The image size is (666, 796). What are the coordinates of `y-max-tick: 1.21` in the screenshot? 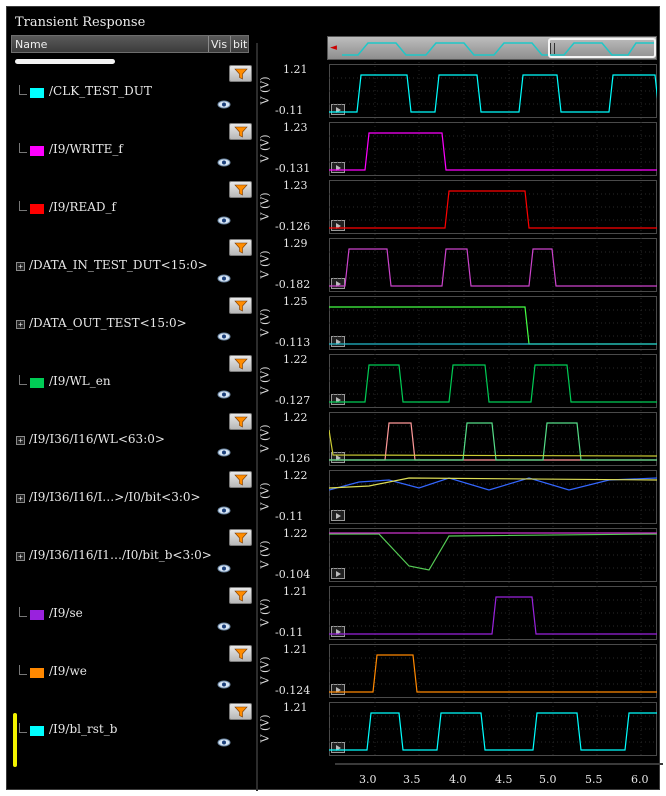 It's located at (295, 591).